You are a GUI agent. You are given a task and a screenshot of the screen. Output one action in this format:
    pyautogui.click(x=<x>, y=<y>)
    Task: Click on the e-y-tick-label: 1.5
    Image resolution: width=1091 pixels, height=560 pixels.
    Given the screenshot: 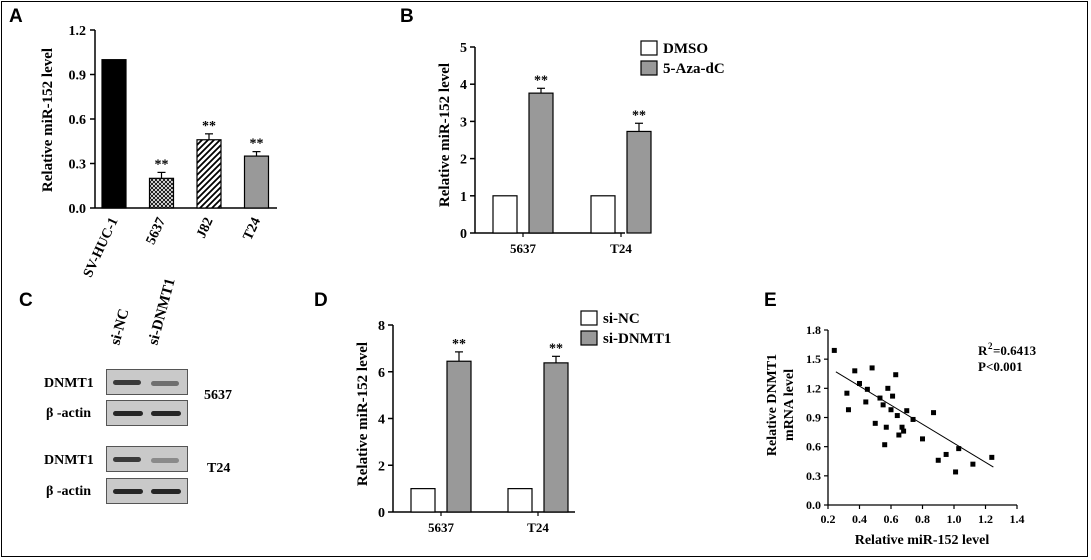 What is the action you would take?
    pyautogui.click(x=813, y=359)
    